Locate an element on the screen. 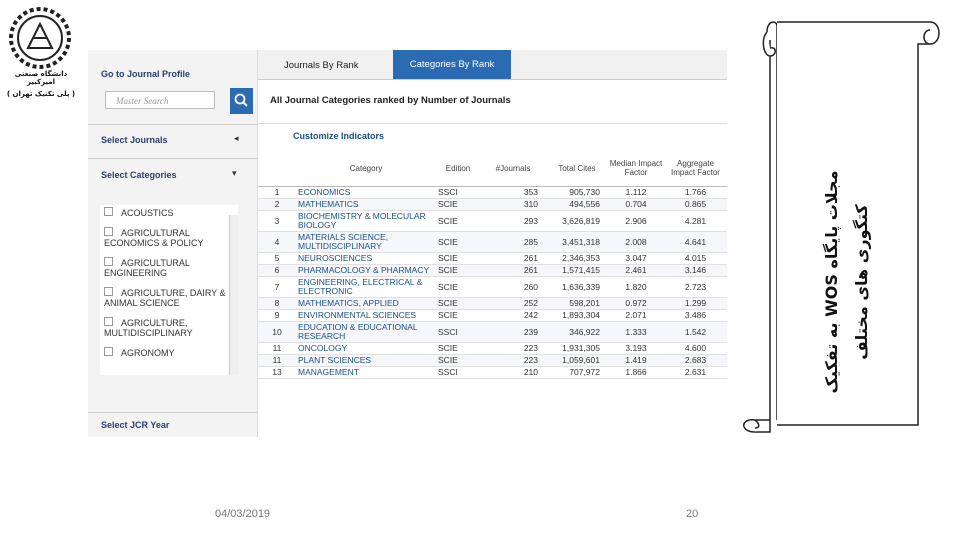  column-header: Median Impact Factor is located at coordinates (636, 168).